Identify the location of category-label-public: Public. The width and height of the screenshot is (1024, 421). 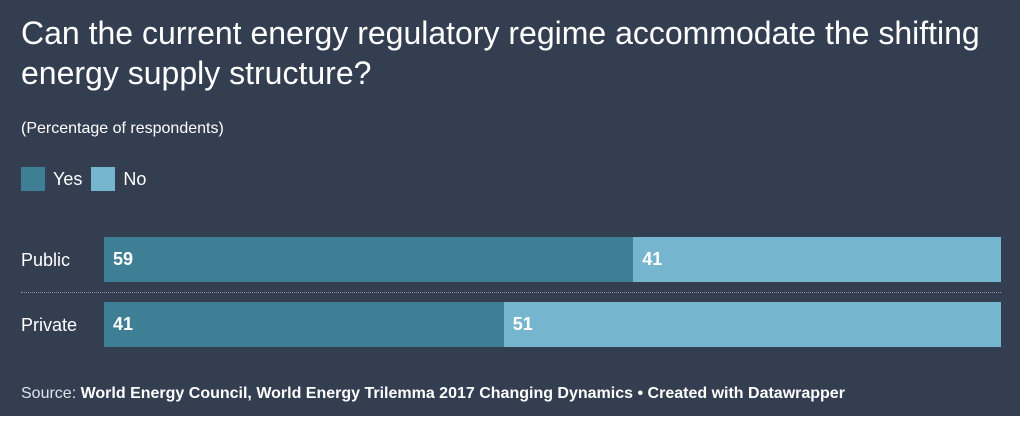
(46, 260).